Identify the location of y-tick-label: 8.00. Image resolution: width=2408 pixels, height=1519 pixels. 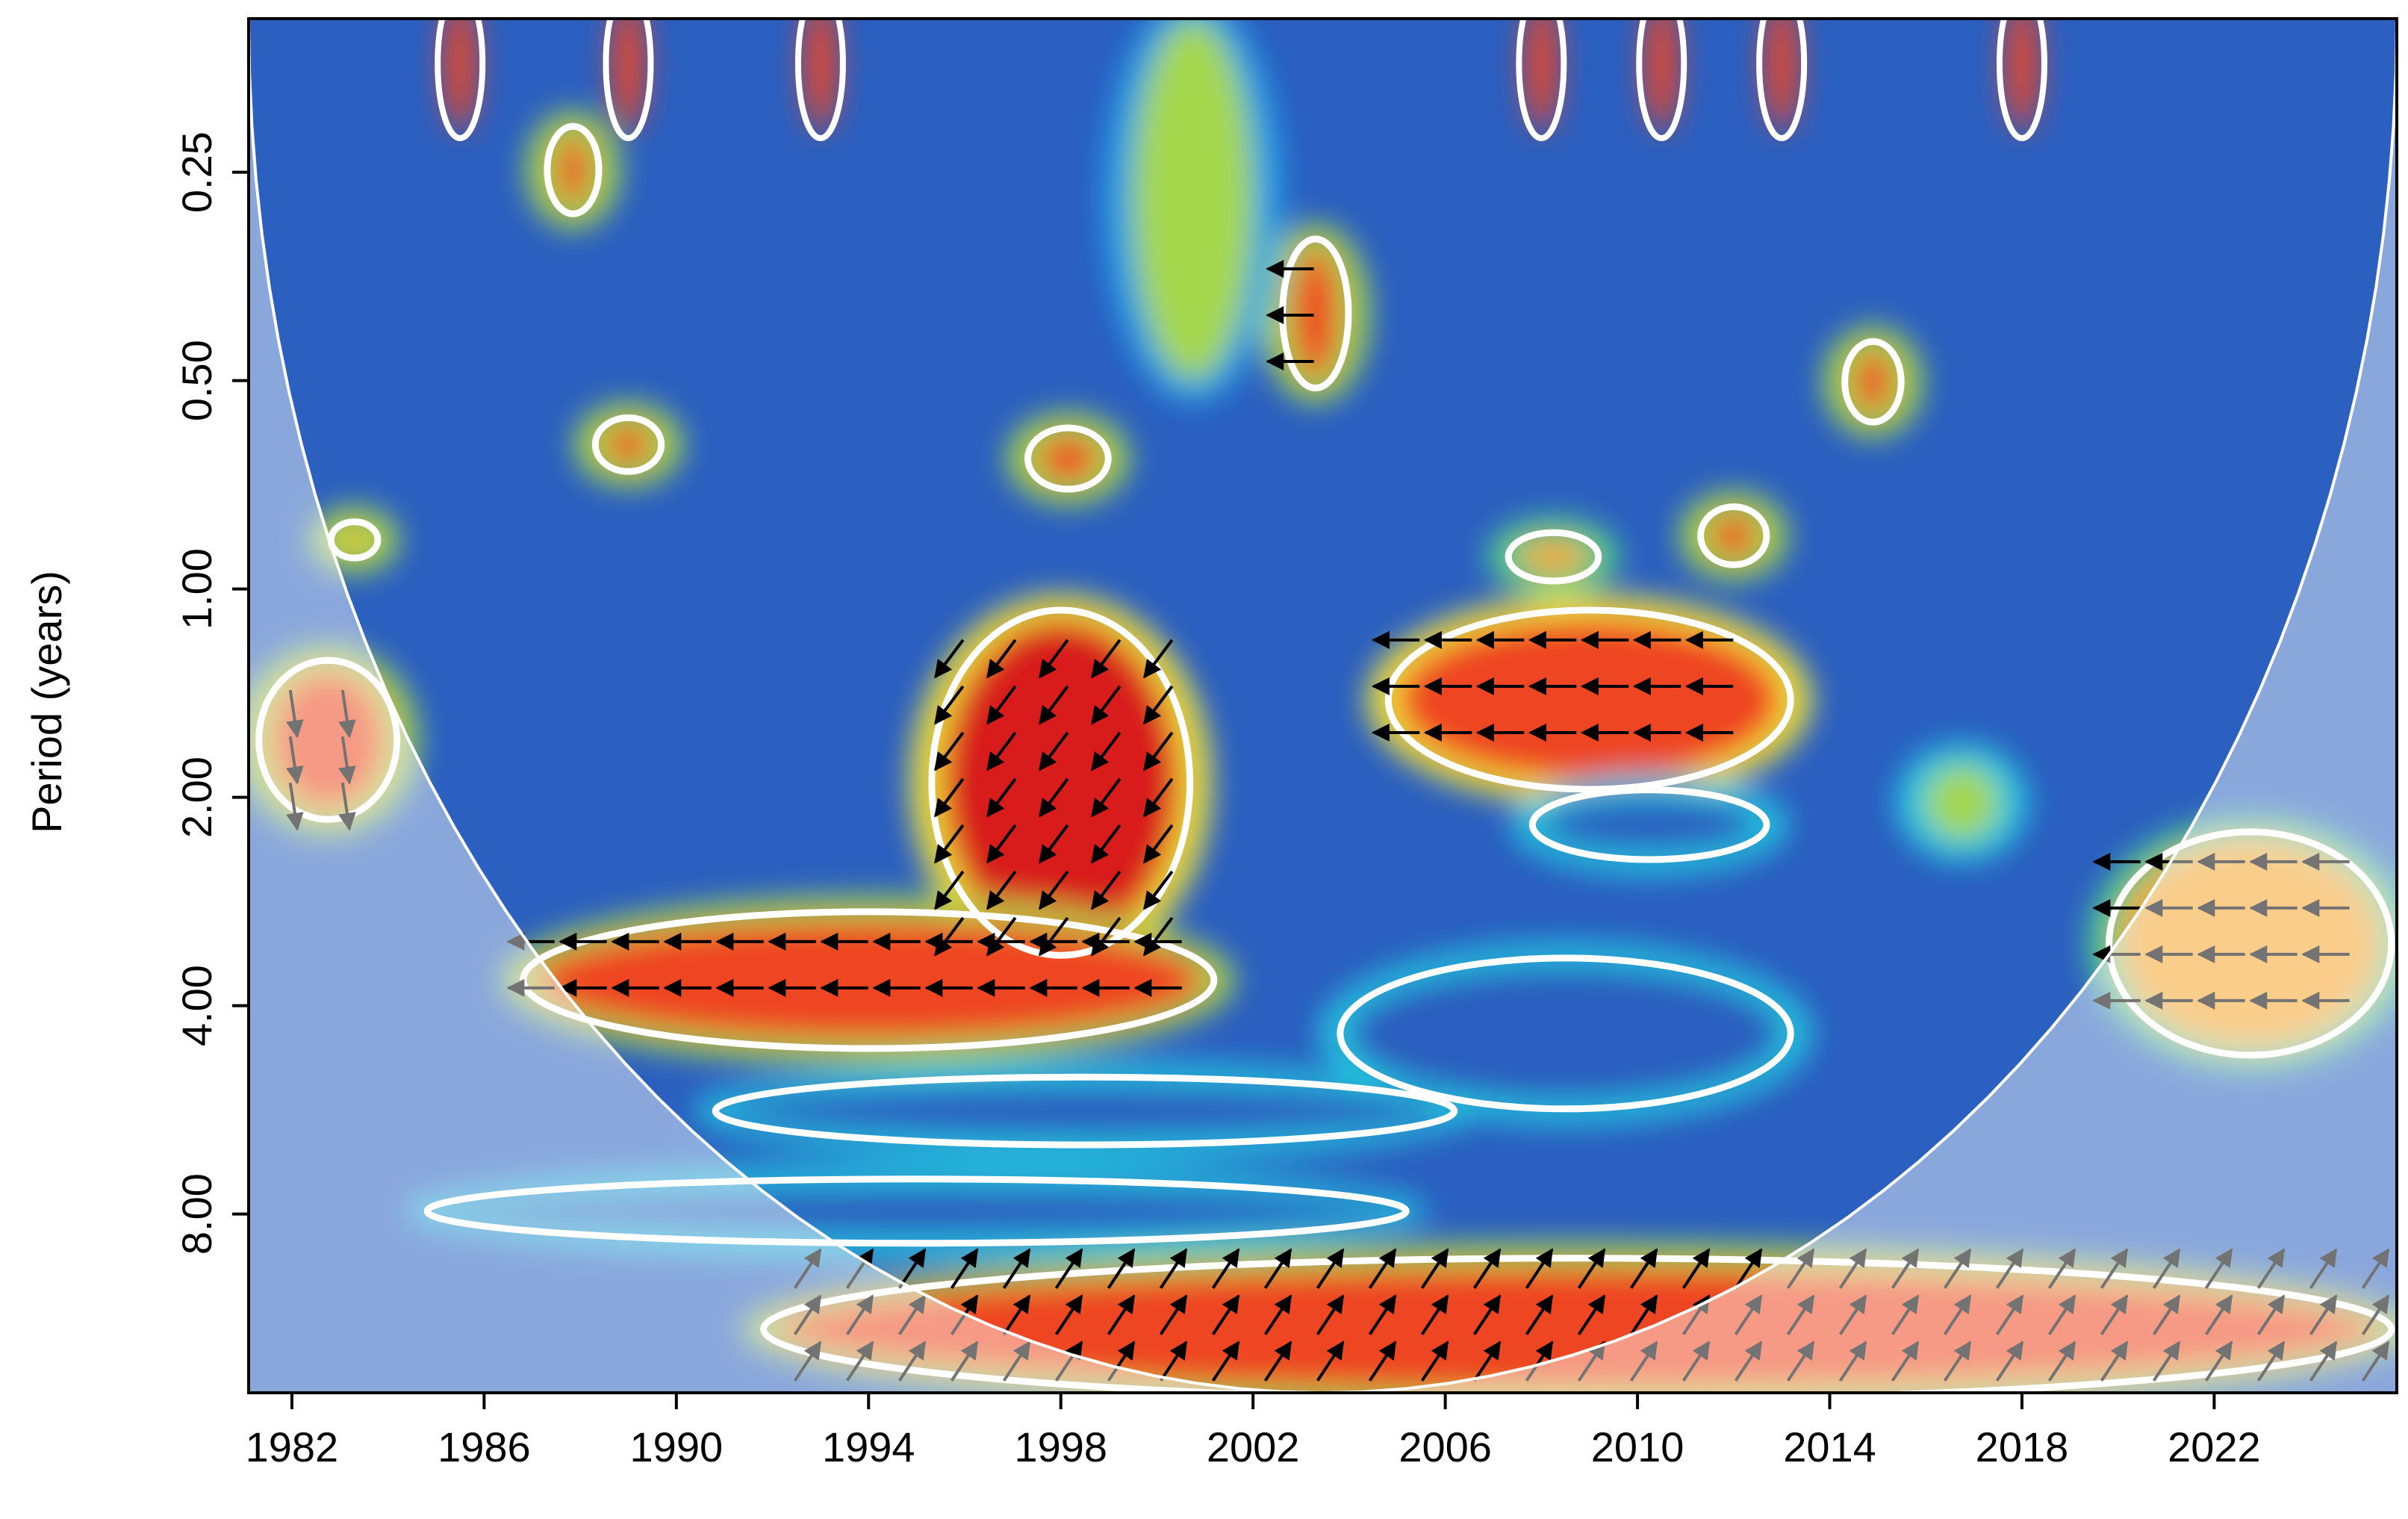
(196, 1214).